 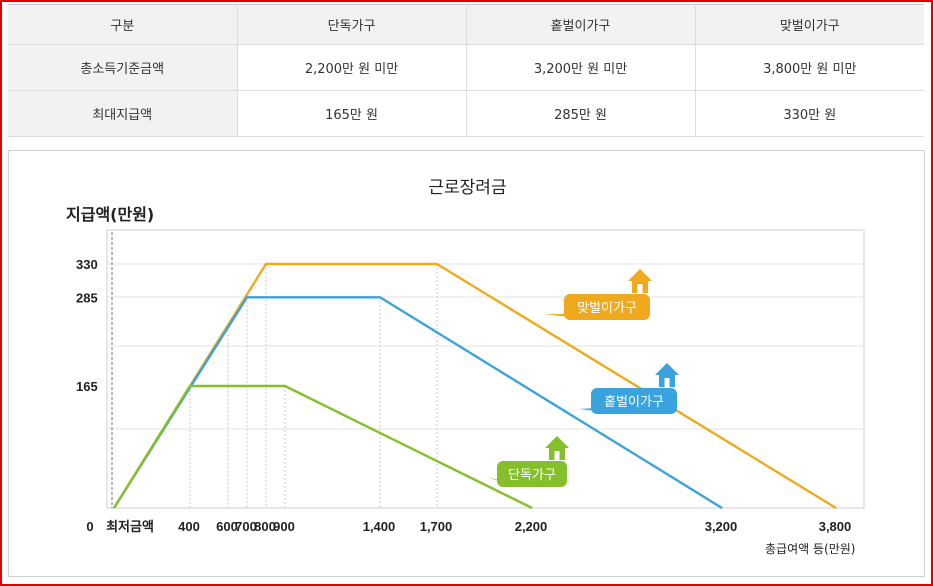 I want to click on table-header-row: 구분 단독가구 홑벌이가구 맞벌이가구, so click(x=466, y=24).